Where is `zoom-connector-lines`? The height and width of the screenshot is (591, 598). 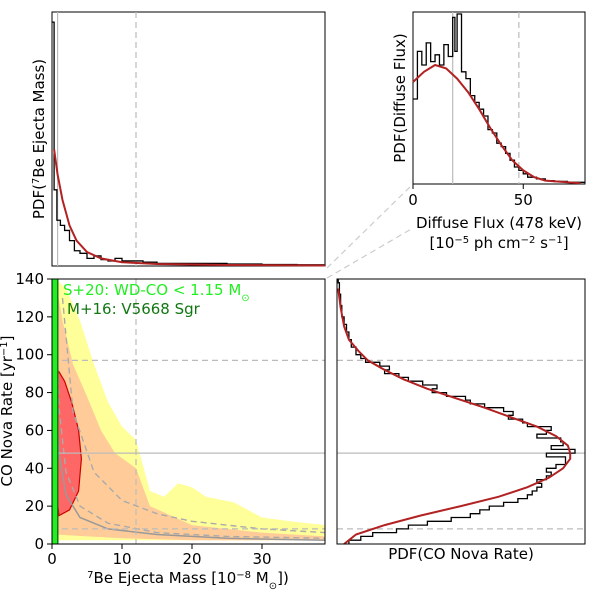
zoom-connector-lines is located at coordinates (370, 231).